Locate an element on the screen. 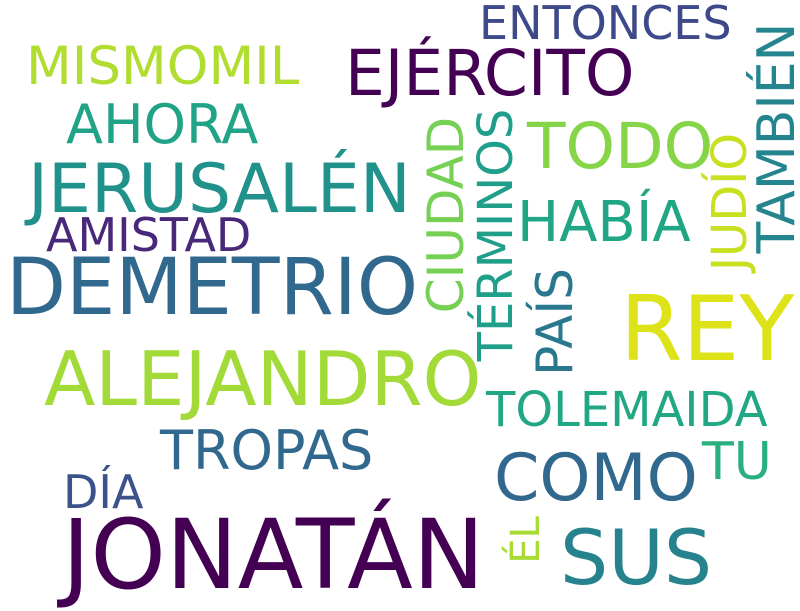  word-ahora: AHORA is located at coordinates (162, 124).